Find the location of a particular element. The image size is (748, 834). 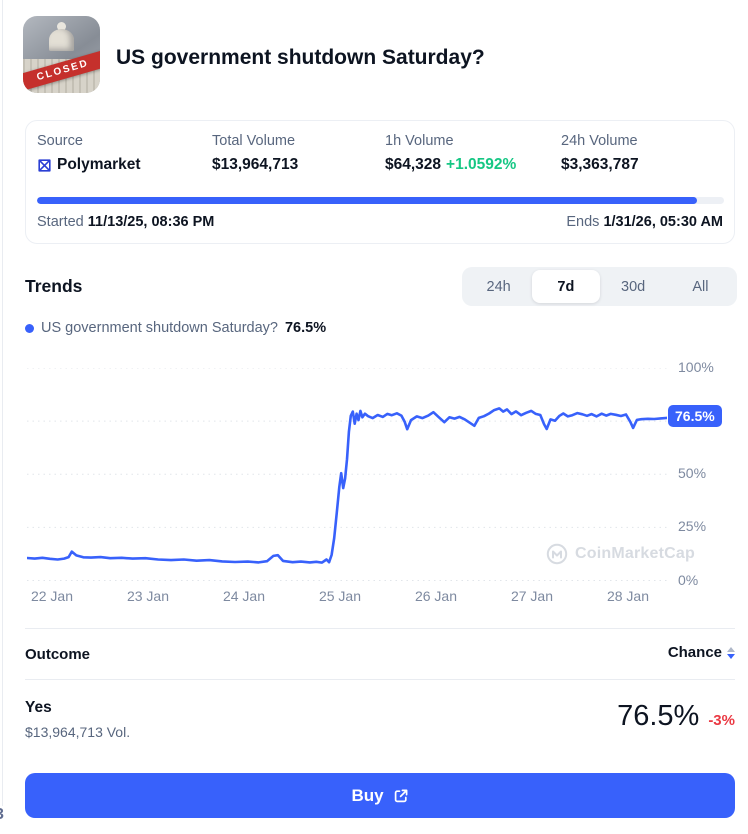

buy-button: Buy is located at coordinates (380, 795).